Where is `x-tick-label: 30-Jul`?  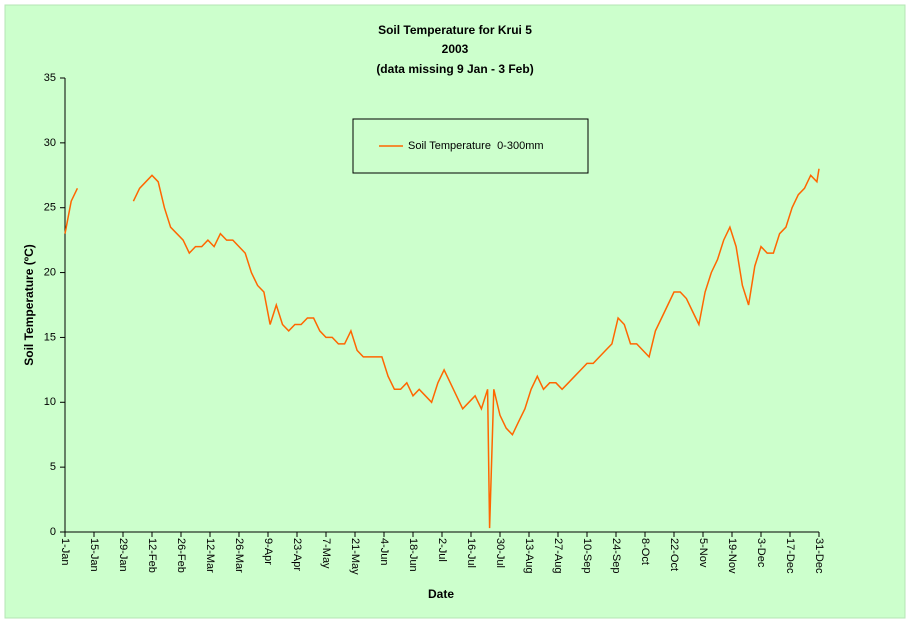 x-tick-label: 30-Jul is located at coordinates (500, 553).